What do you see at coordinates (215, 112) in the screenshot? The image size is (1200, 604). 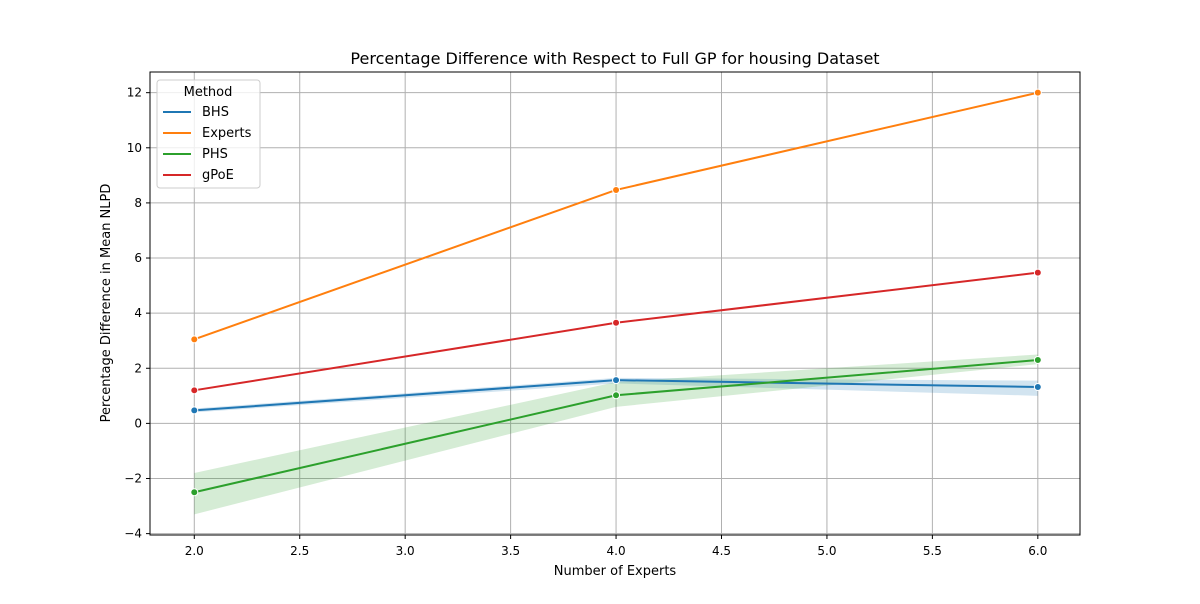 I see `legend-label-bhs: BHS` at bounding box center [215, 112].